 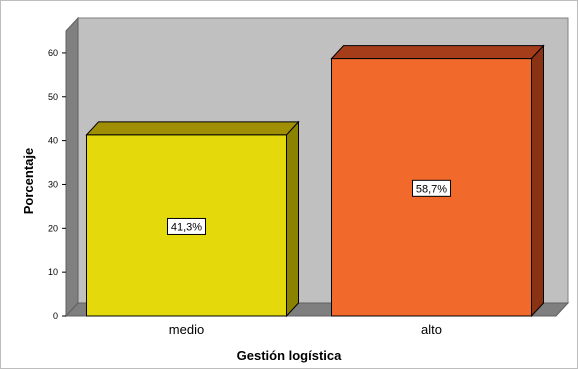 I want to click on y-tick-label: 50, so click(x=53, y=97).